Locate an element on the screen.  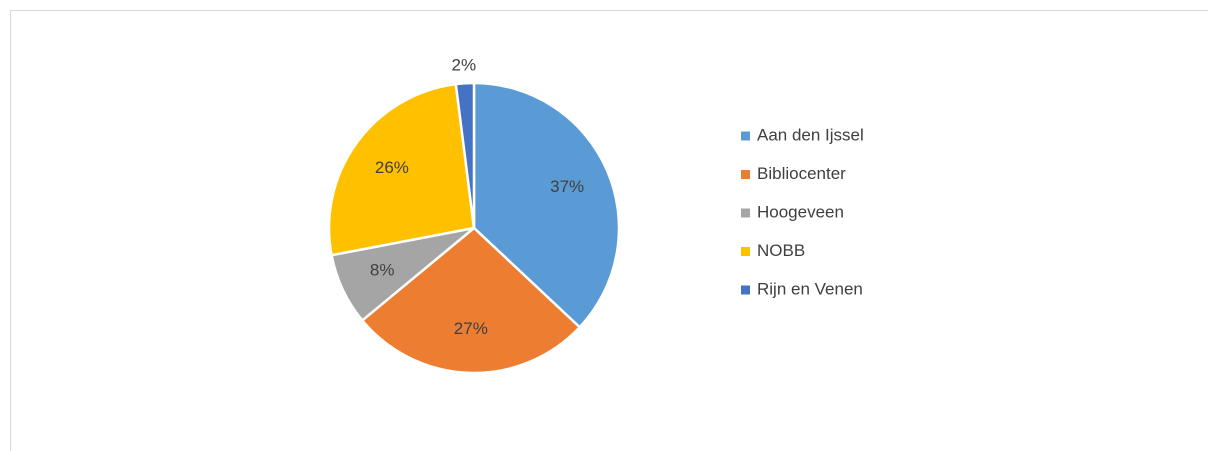
data-label: 37% is located at coordinates (567, 186).